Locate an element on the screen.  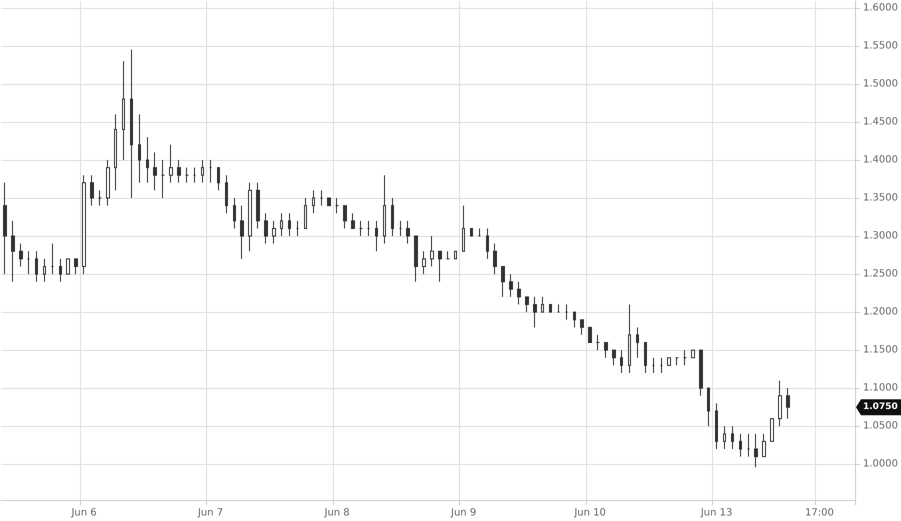
x-tick-label: 17:00 is located at coordinates (819, 513).